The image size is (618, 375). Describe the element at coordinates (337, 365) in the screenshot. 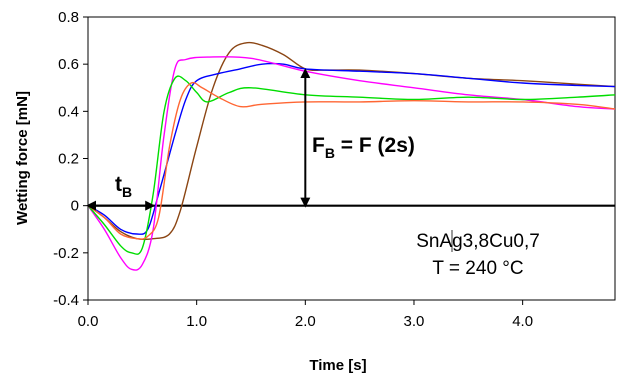

I see `x-axis-title: Time [s]` at that location.